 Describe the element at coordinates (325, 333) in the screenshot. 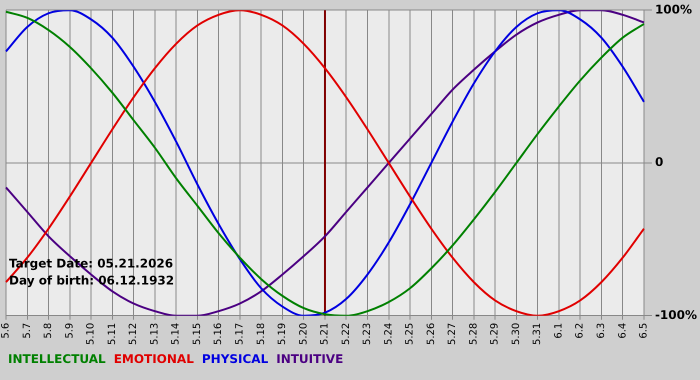

I see `x-tick-label: 5.21` at that location.